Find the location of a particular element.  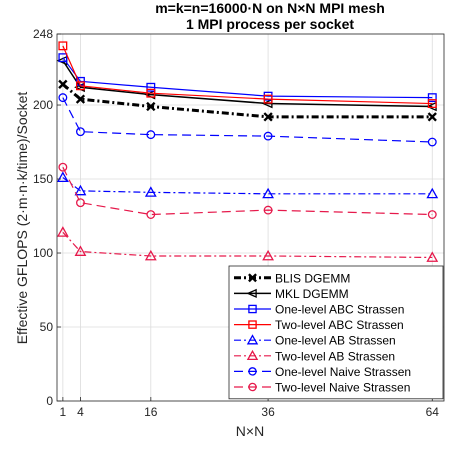

x-axis-label: N×N is located at coordinates (250, 431).